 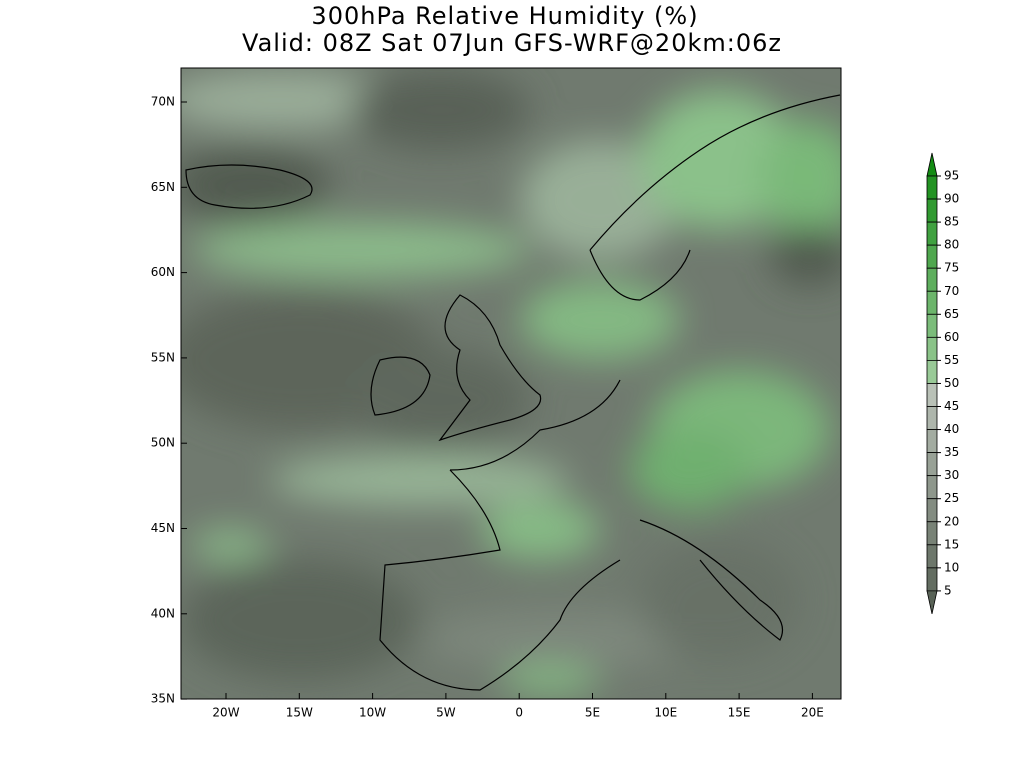 What do you see at coordinates (951, 314) in the screenshot?
I see `colorbar-label: 65` at bounding box center [951, 314].